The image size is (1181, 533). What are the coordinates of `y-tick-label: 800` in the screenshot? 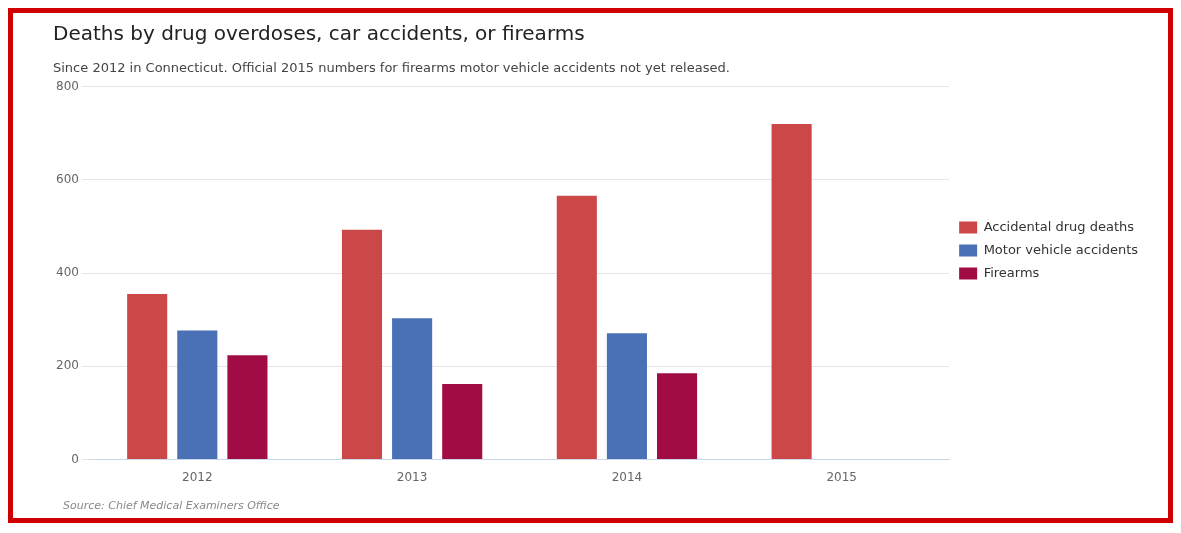 It's located at (67, 85).